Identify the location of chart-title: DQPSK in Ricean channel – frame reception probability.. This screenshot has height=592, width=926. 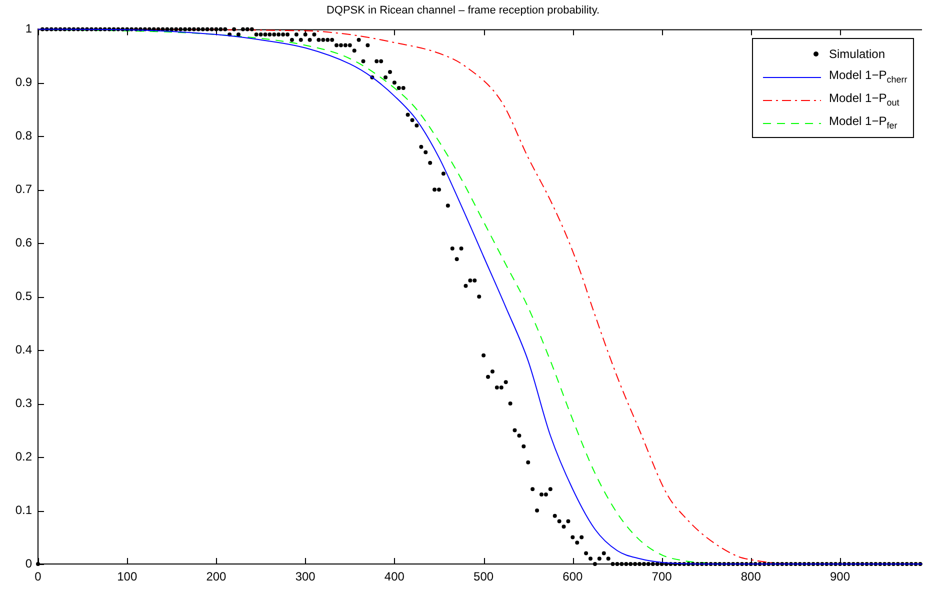
(463, 10).